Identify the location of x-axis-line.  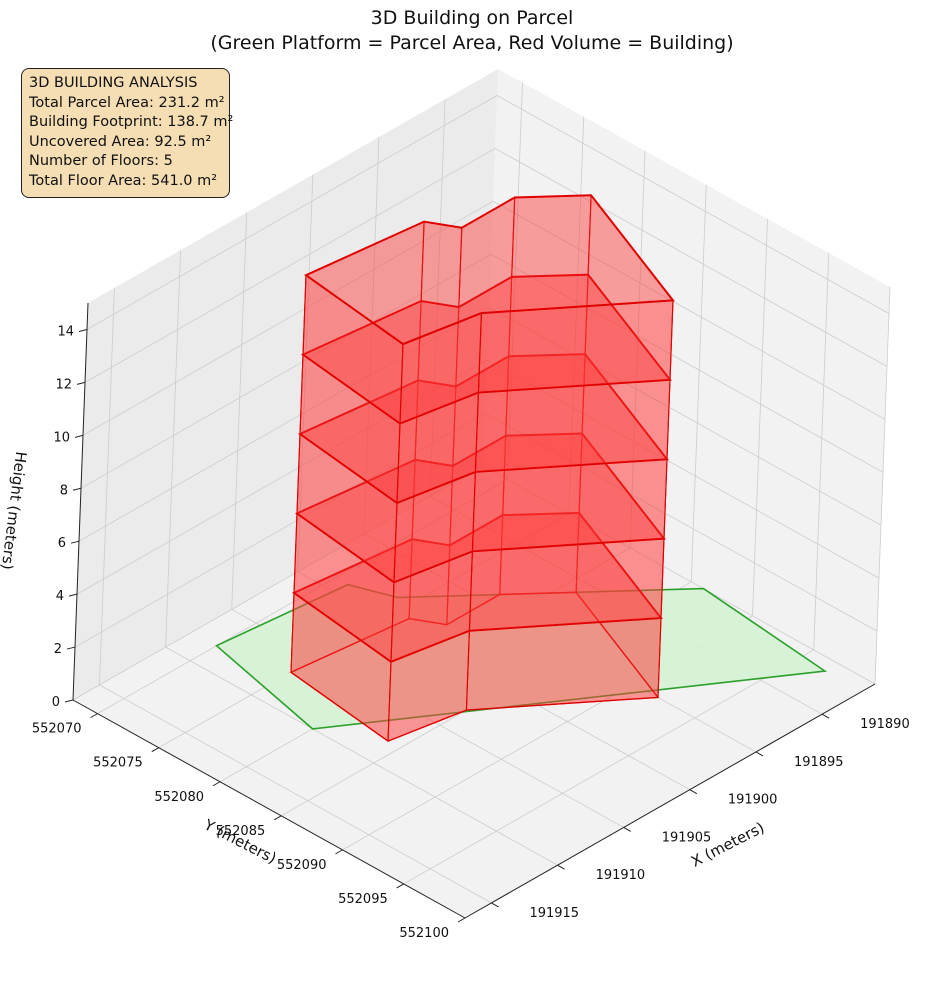
(670, 801).